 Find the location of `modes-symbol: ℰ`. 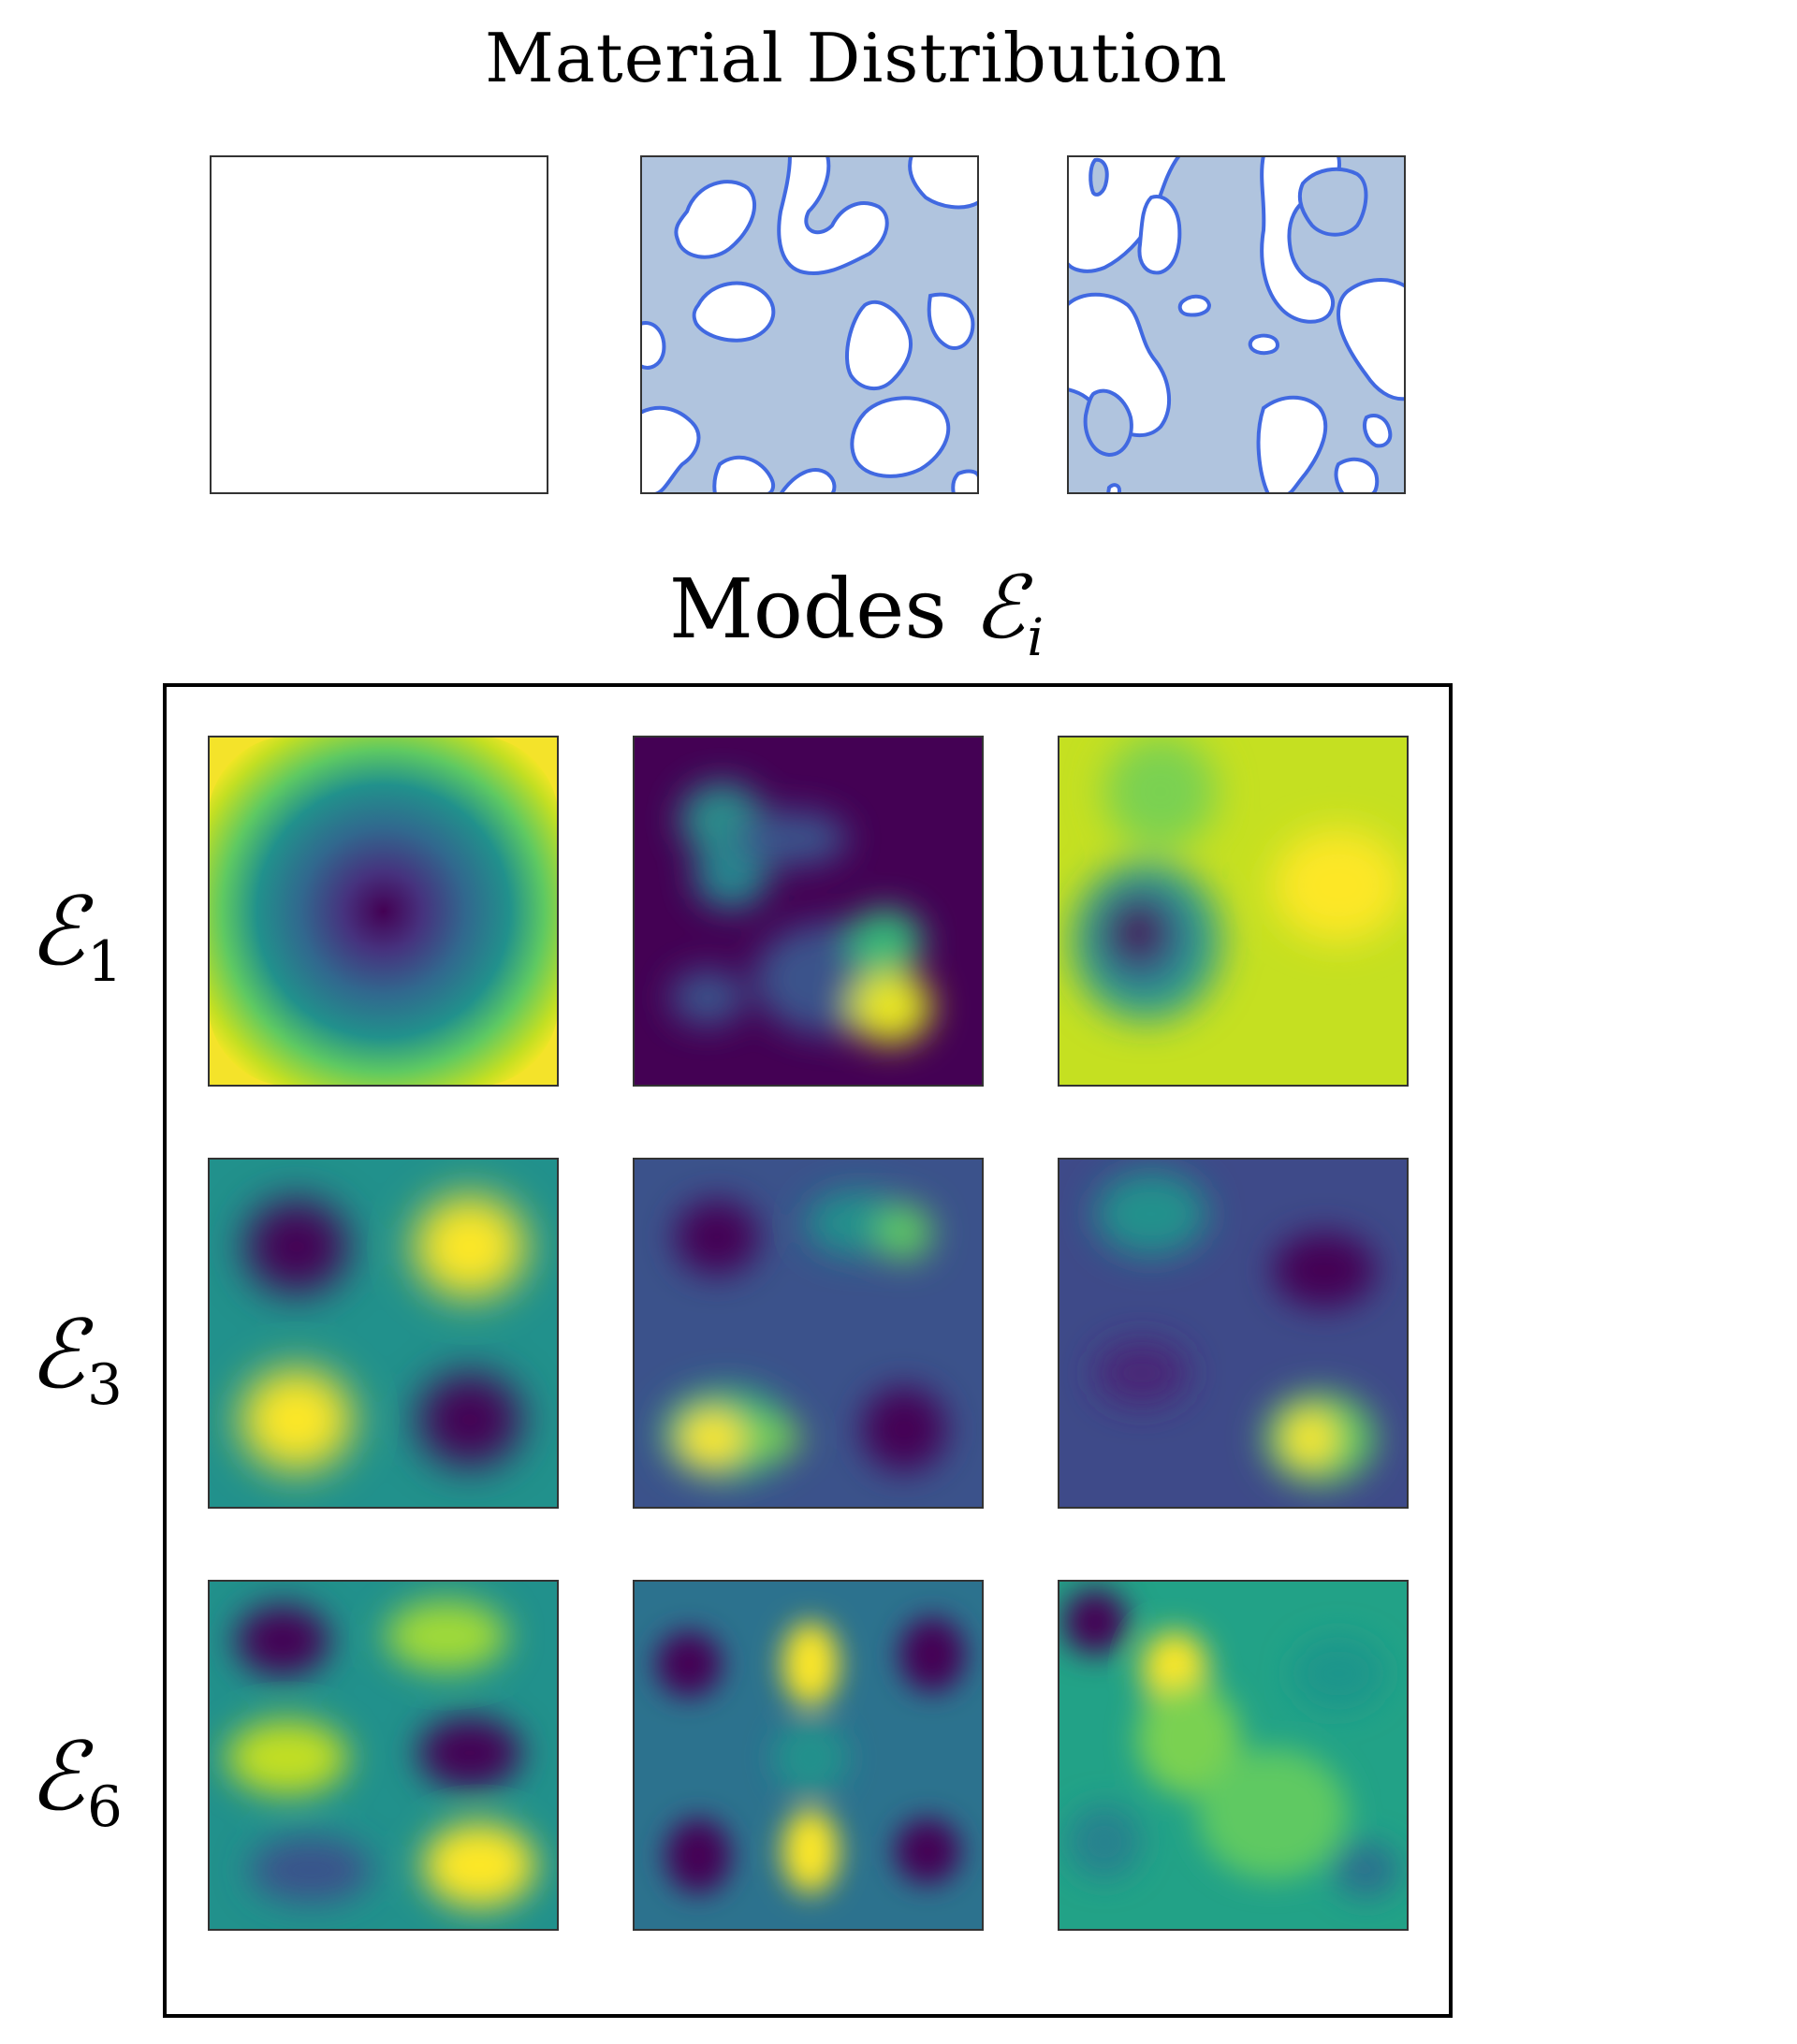

modes-symbol: ℰ is located at coordinates (999, 607).